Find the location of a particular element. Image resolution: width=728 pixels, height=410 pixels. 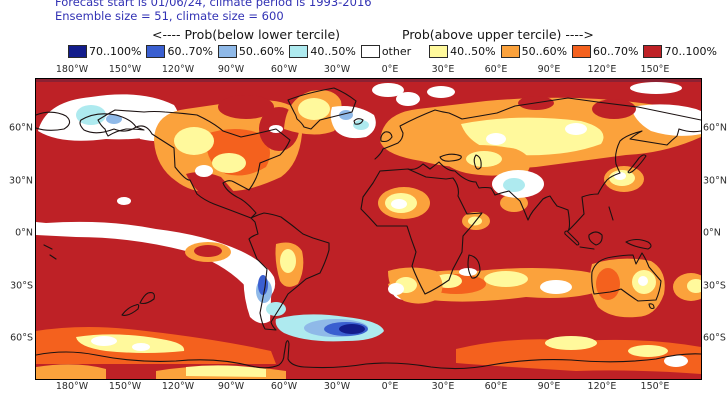

map-polar-strip is located at coordinates (368, 80).